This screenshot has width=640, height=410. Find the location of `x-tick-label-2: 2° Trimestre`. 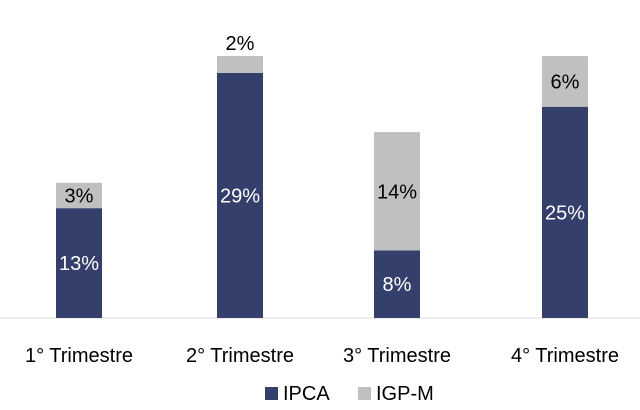

x-tick-label-2: 2° Trimestre is located at coordinates (240, 356).